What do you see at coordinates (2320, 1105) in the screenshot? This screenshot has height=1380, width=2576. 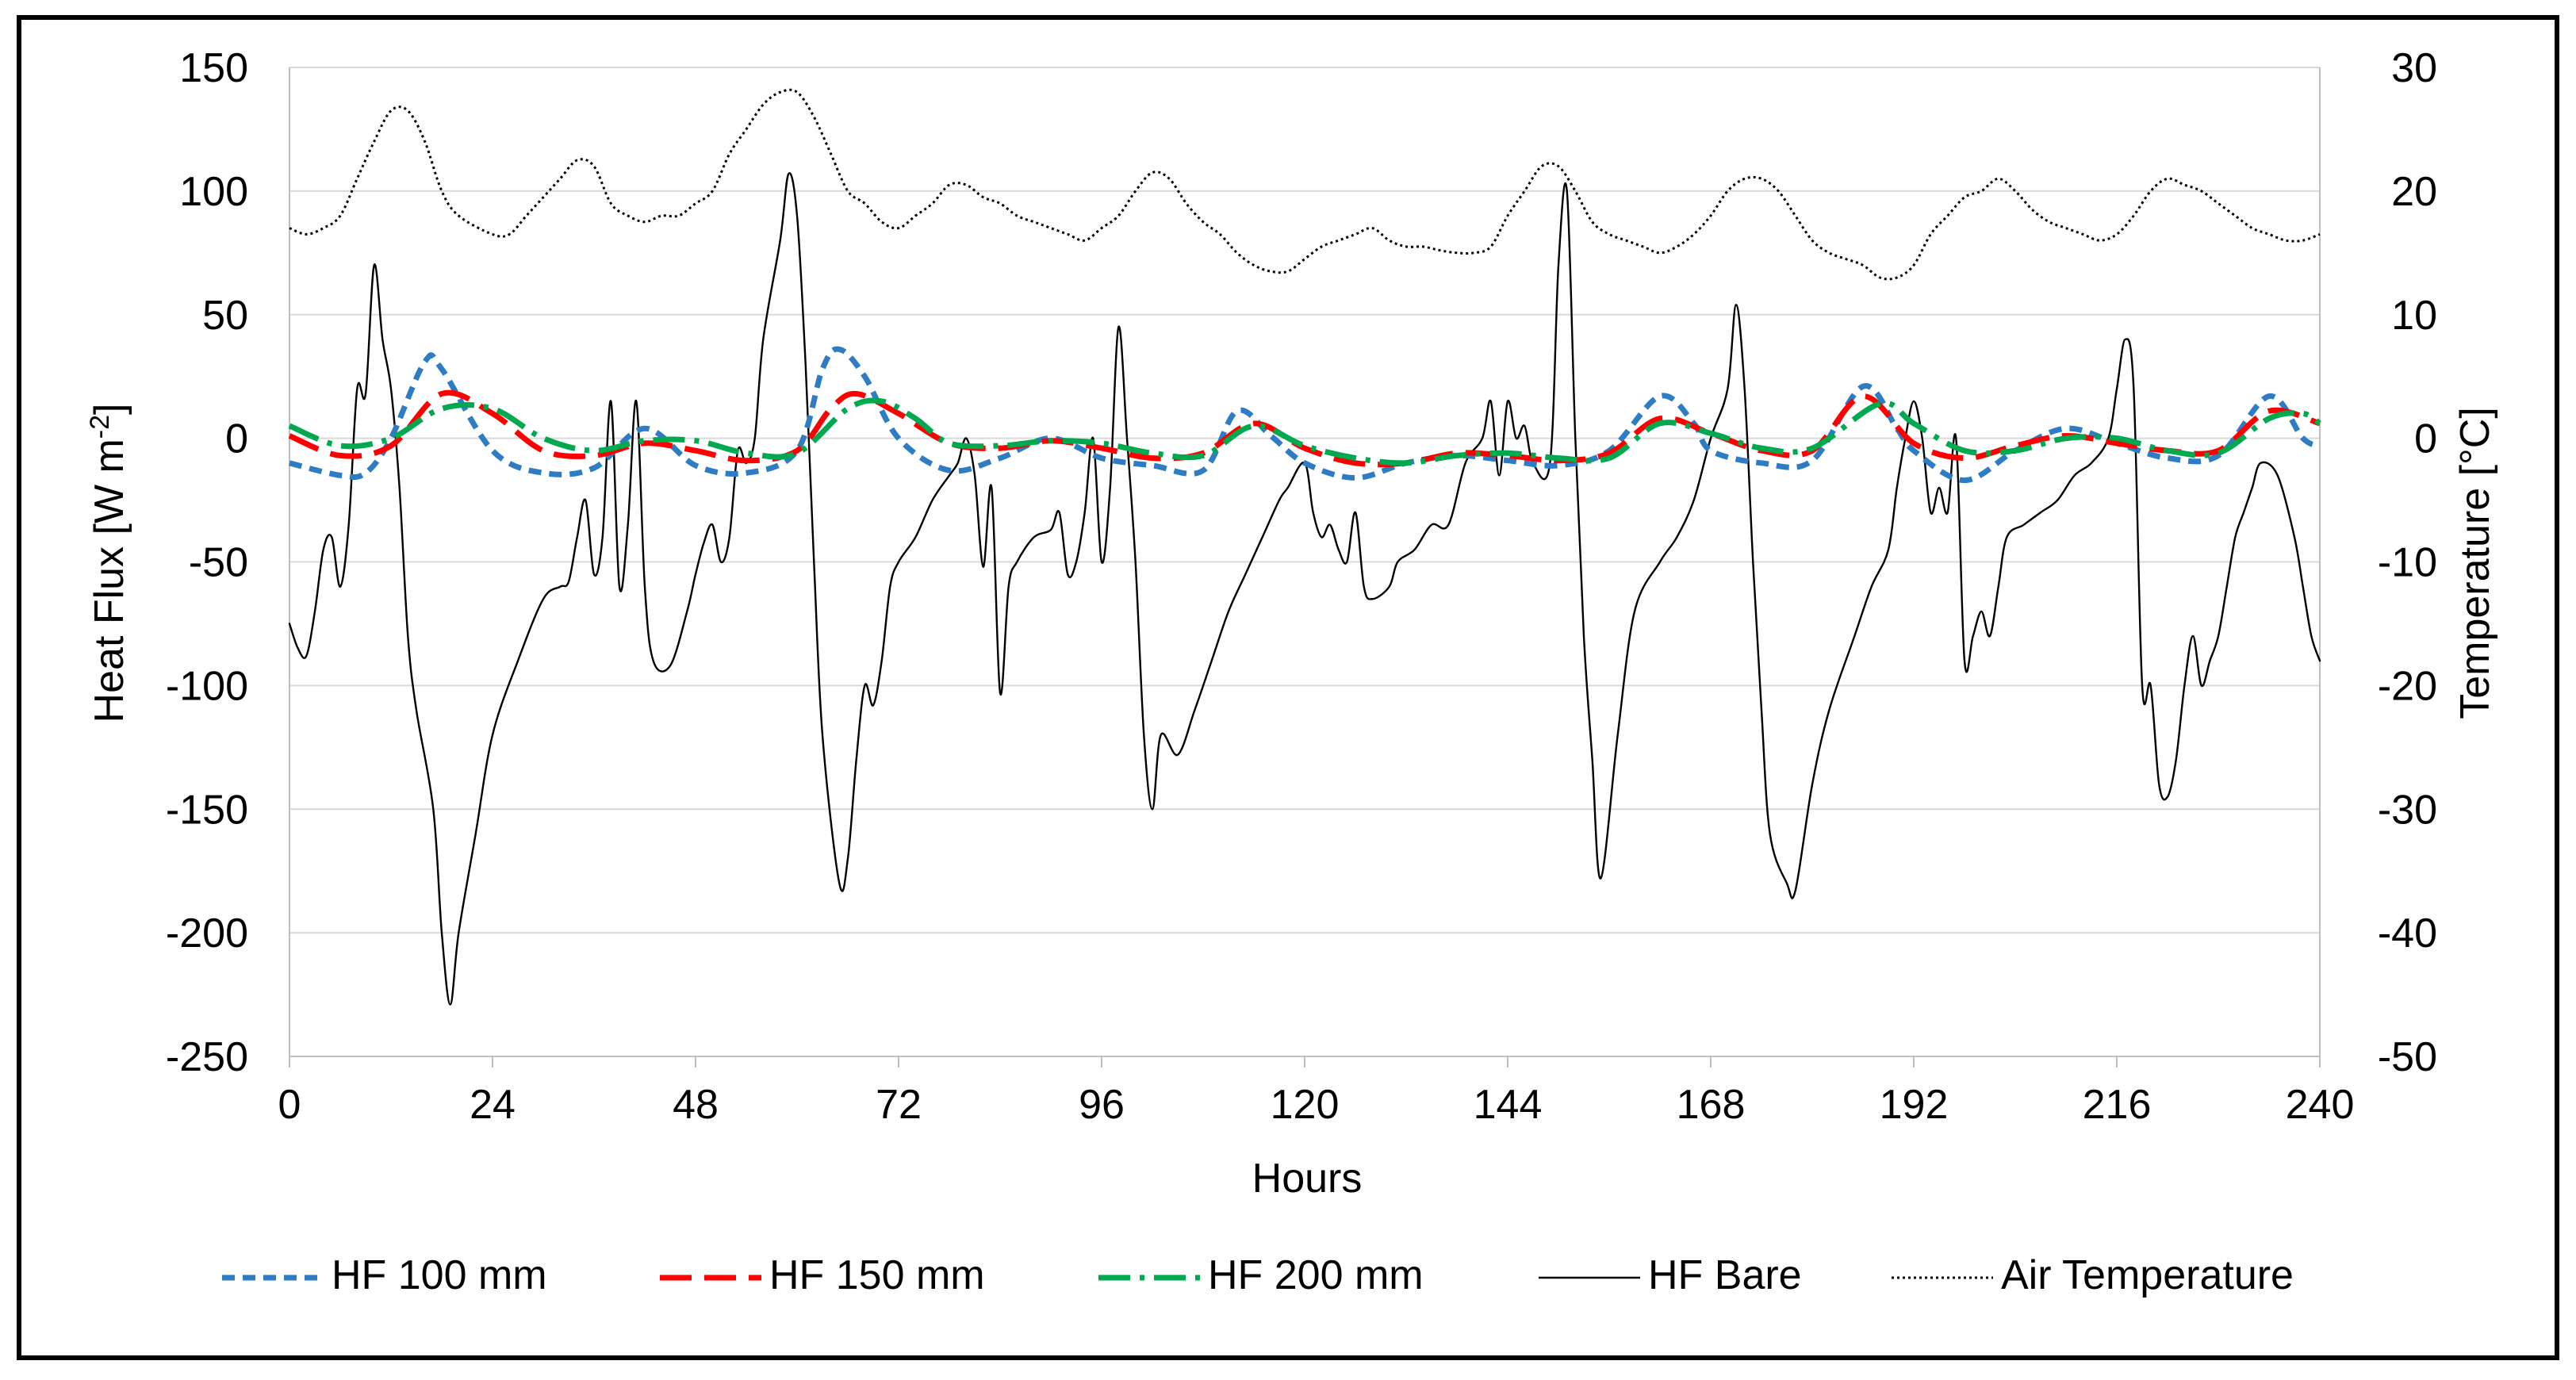 I see `x-tick-label: 240` at bounding box center [2320, 1105].